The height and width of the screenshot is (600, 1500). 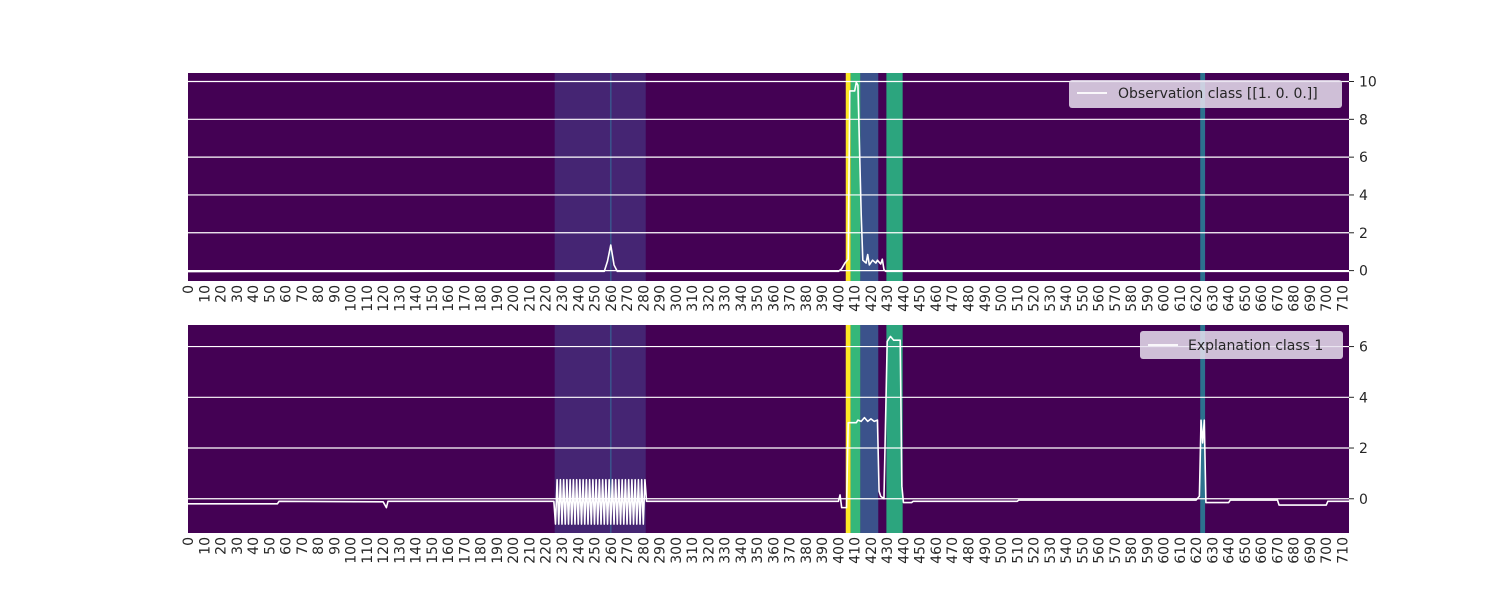 What do you see at coordinates (1311, 298) in the screenshot?
I see `x-tick-label: 690` at bounding box center [1311, 298].